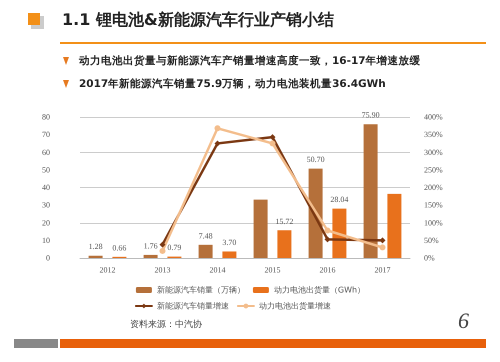 The height and width of the screenshot is (362, 500). Describe the element at coordinates (46, 187) in the screenshot. I see `y-tick-label: 40` at that location.